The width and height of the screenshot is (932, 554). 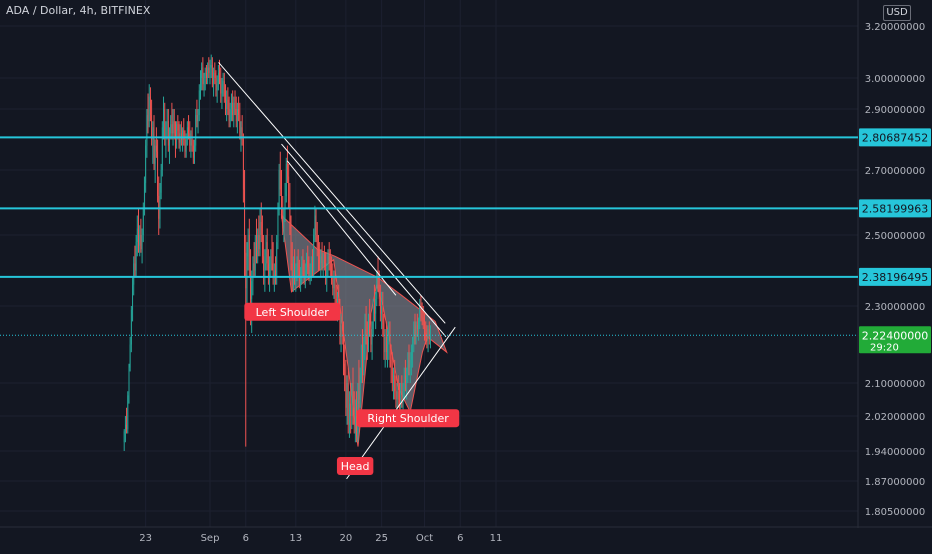 I want to click on symbol-title: ADA / Dollar, 4h, BITFINEX, so click(x=78, y=10).